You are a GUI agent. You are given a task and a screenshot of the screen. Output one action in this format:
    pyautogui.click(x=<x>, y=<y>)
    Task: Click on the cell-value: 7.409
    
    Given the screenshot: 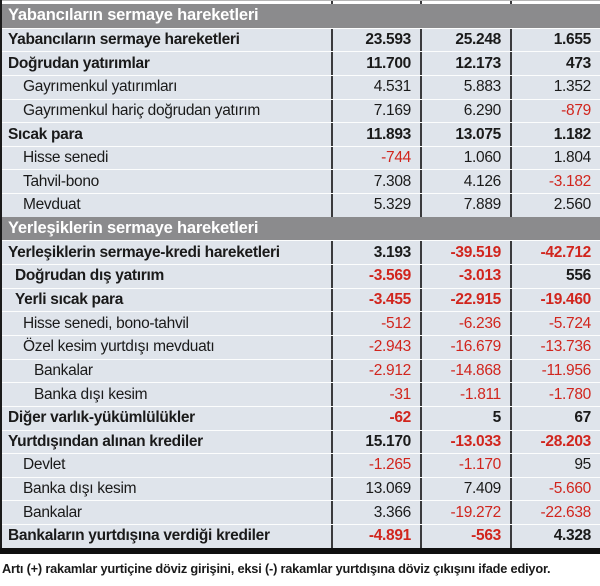 What is the action you would take?
    pyautogui.click(x=465, y=489)
    